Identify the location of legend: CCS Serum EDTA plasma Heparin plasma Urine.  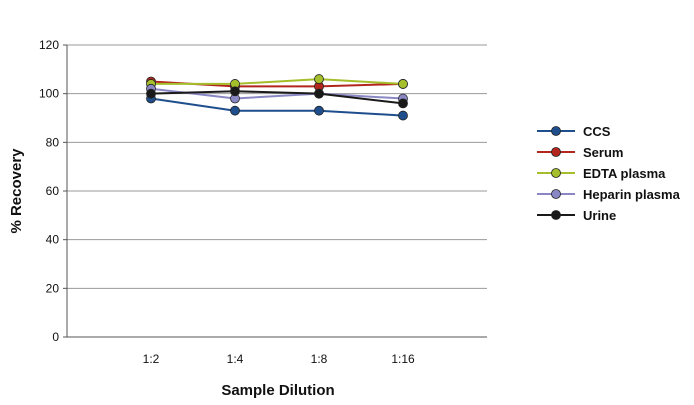
(609, 173).